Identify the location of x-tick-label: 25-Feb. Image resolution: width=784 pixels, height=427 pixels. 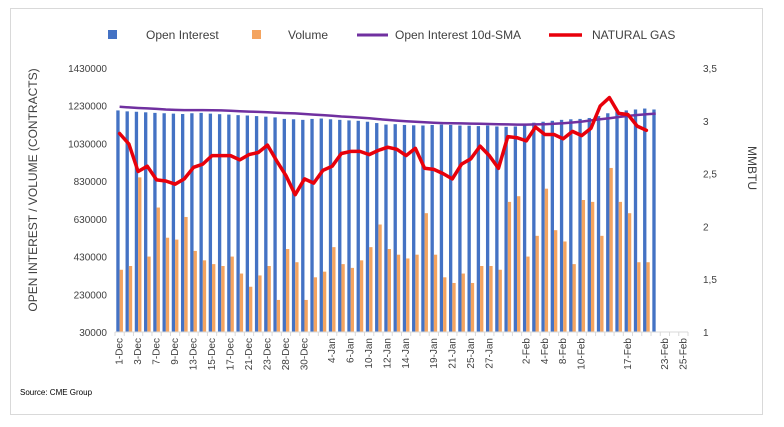
(683, 354).